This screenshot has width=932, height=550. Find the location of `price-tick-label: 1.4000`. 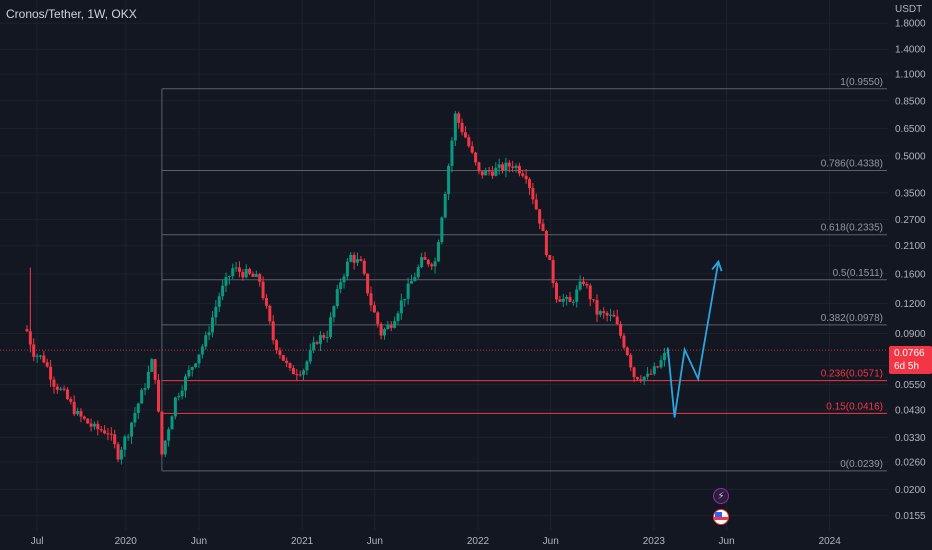

price-tick-label: 1.4000 is located at coordinates (910, 50).